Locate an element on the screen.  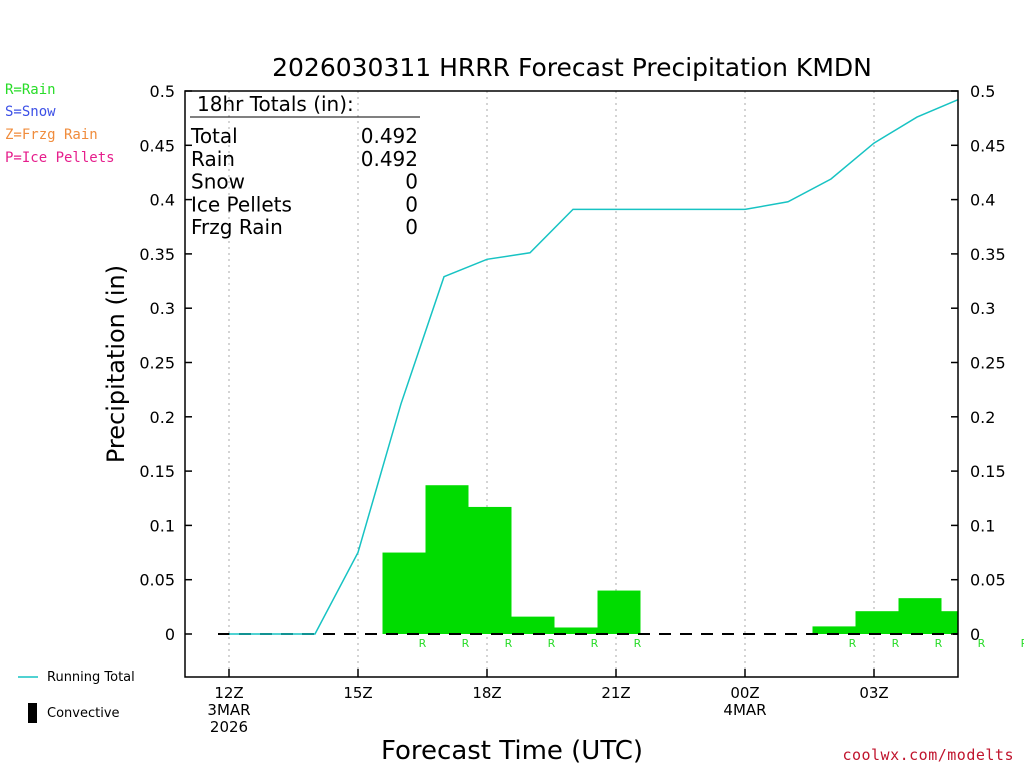
x-tick-label: 2026 is located at coordinates (229, 727).